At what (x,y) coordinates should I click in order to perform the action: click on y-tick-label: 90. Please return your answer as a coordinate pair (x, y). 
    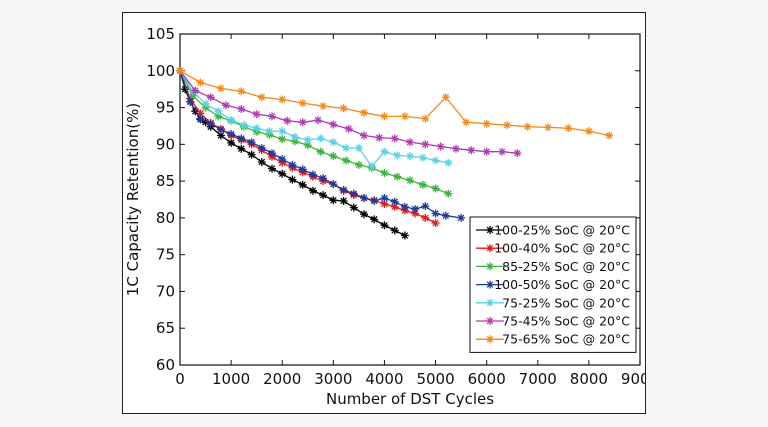
    Looking at the image, I should click on (165, 144).